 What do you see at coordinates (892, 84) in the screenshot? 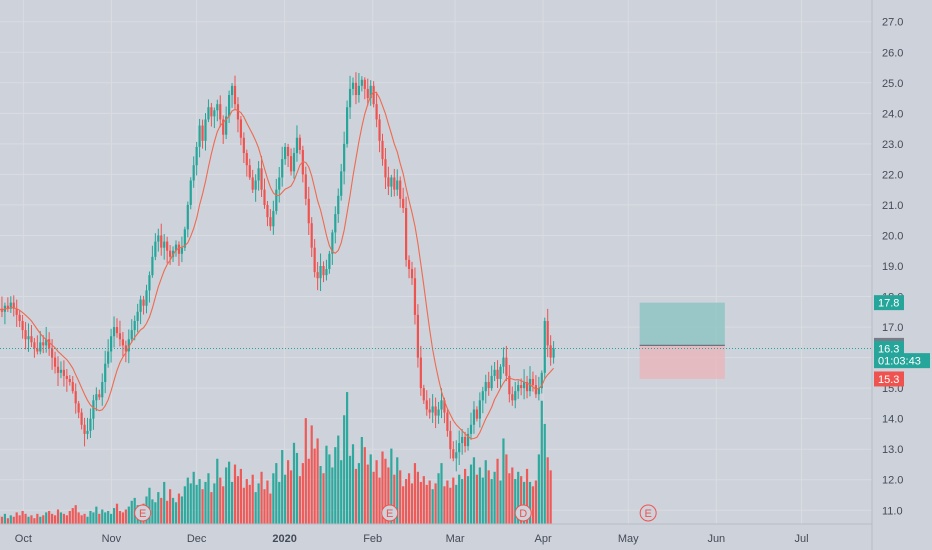
I see `price-tick-label: 25.0` at bounding box center [892, 84].